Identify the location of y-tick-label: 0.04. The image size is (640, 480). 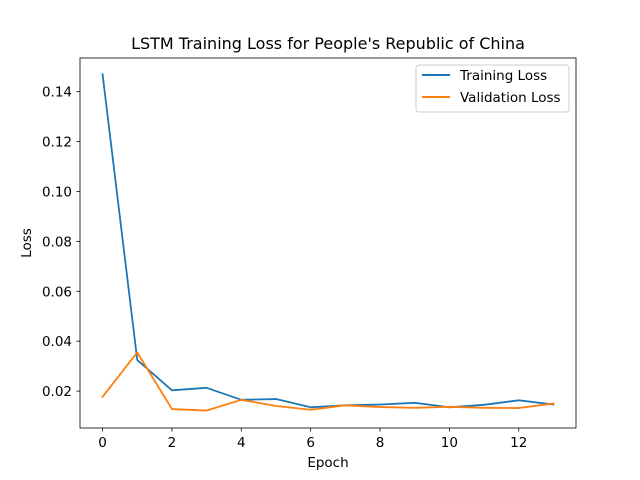
(57, 342).